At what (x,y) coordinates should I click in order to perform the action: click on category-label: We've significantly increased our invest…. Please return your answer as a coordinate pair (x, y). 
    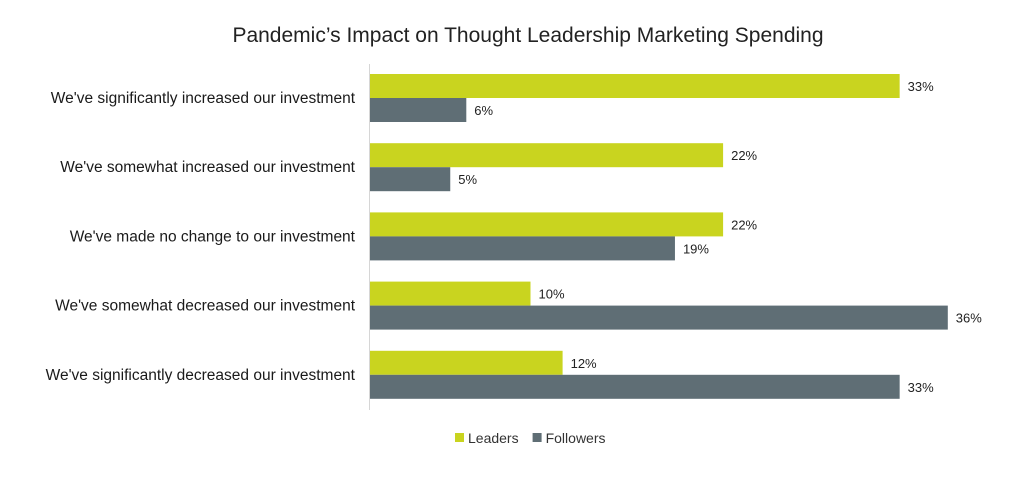
    Looking at the image, I should click on (203, 98).